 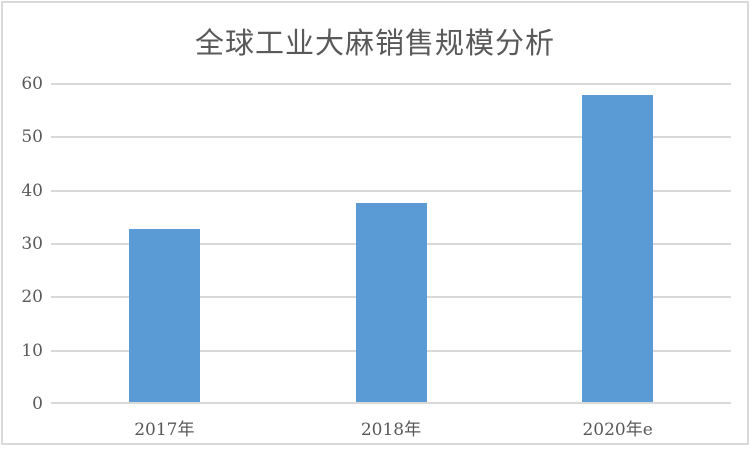 I want to click on x-tick-label-2018年: 2018年, so click(x=391, y=430).